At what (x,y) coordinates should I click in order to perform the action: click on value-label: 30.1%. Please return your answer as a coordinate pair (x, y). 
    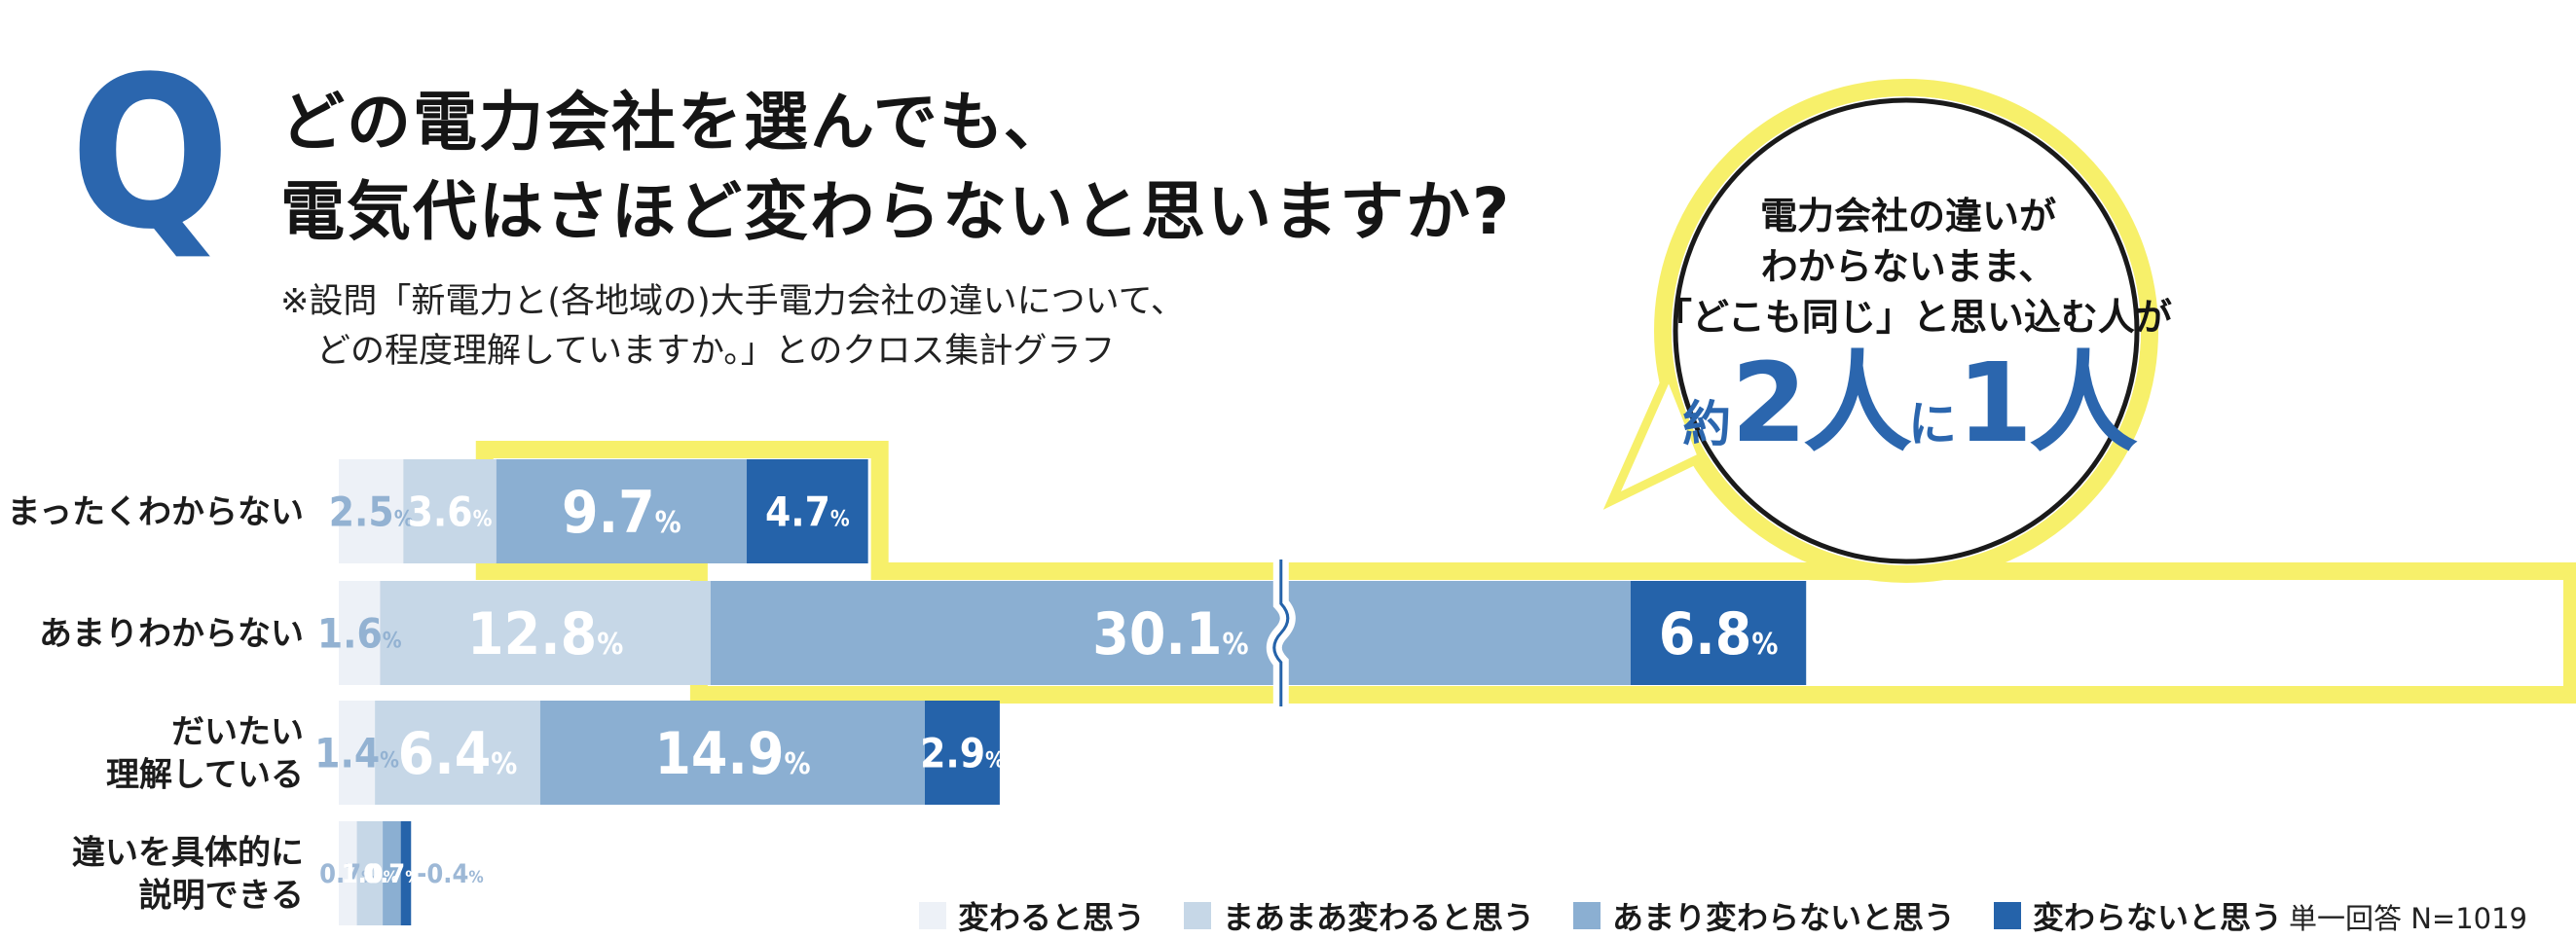
    Looking at the image, I should click on (1170, 634).